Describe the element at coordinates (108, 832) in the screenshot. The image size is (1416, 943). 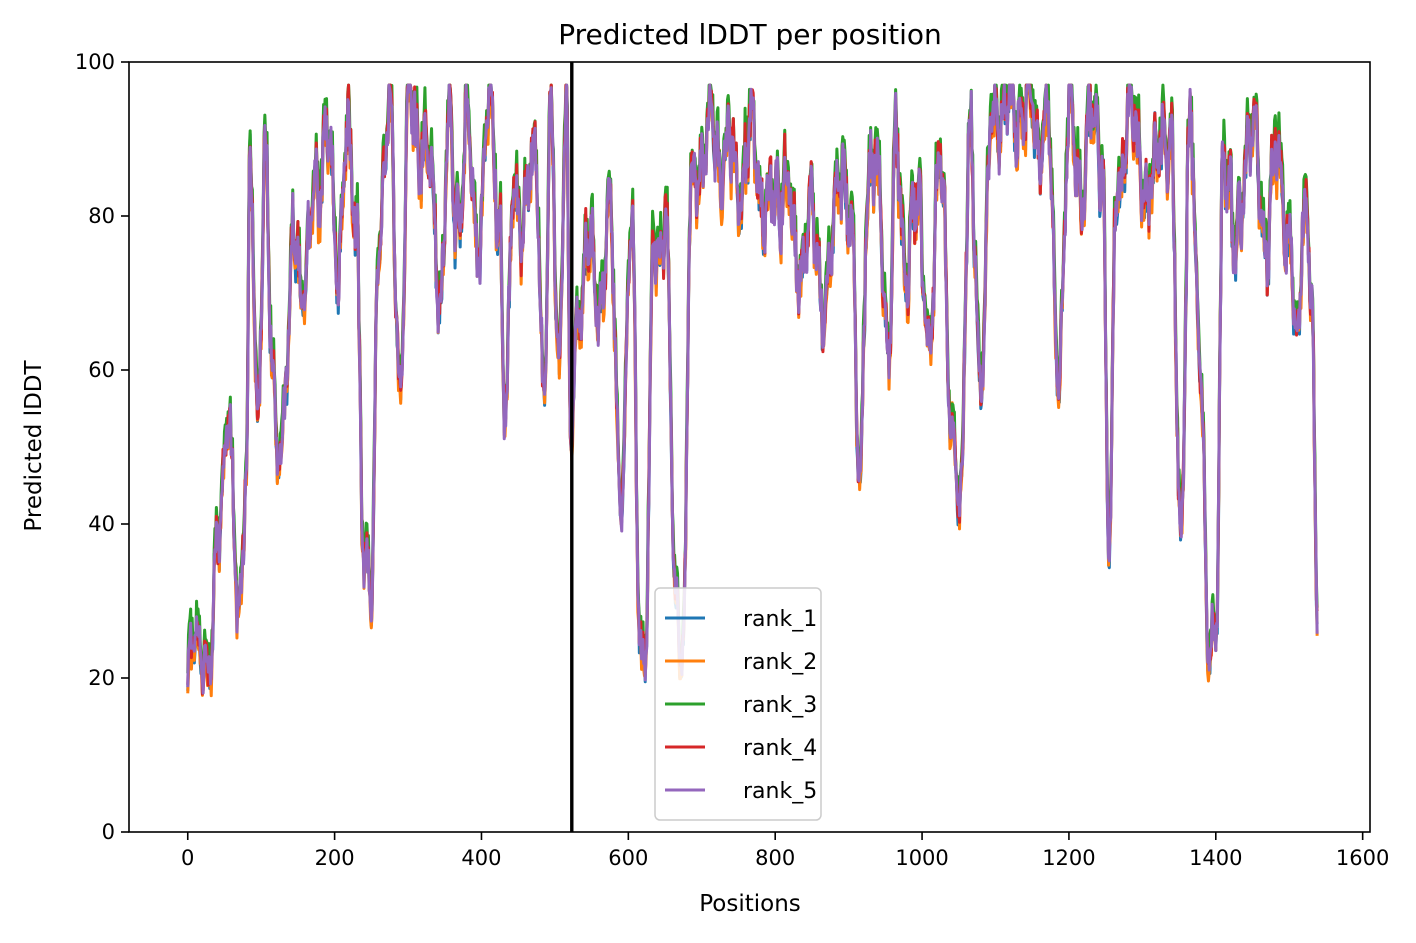
I see `y-tick-label: 0` at that location.